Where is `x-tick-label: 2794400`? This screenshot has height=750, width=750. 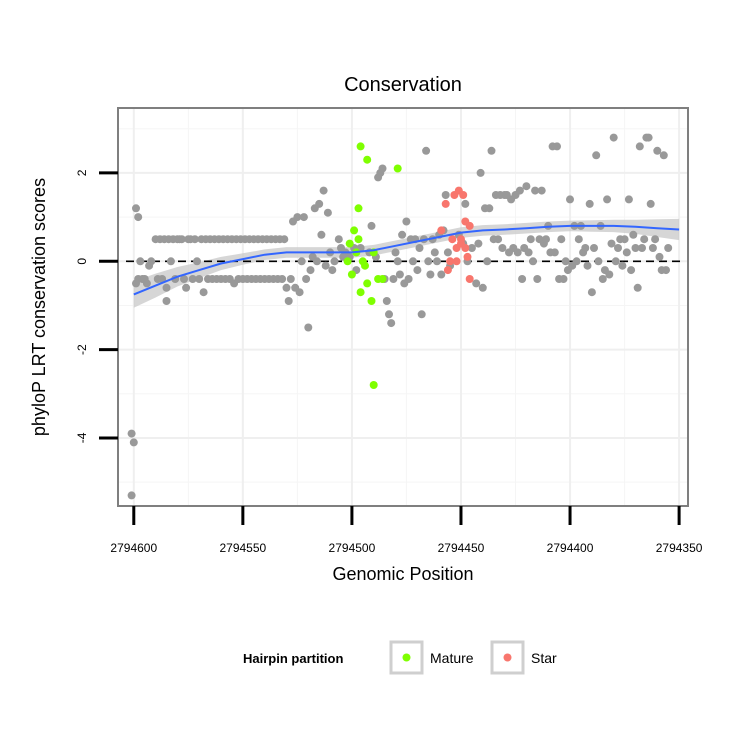
x-tick-label: 2794400 is located at coordinates (570, 548).